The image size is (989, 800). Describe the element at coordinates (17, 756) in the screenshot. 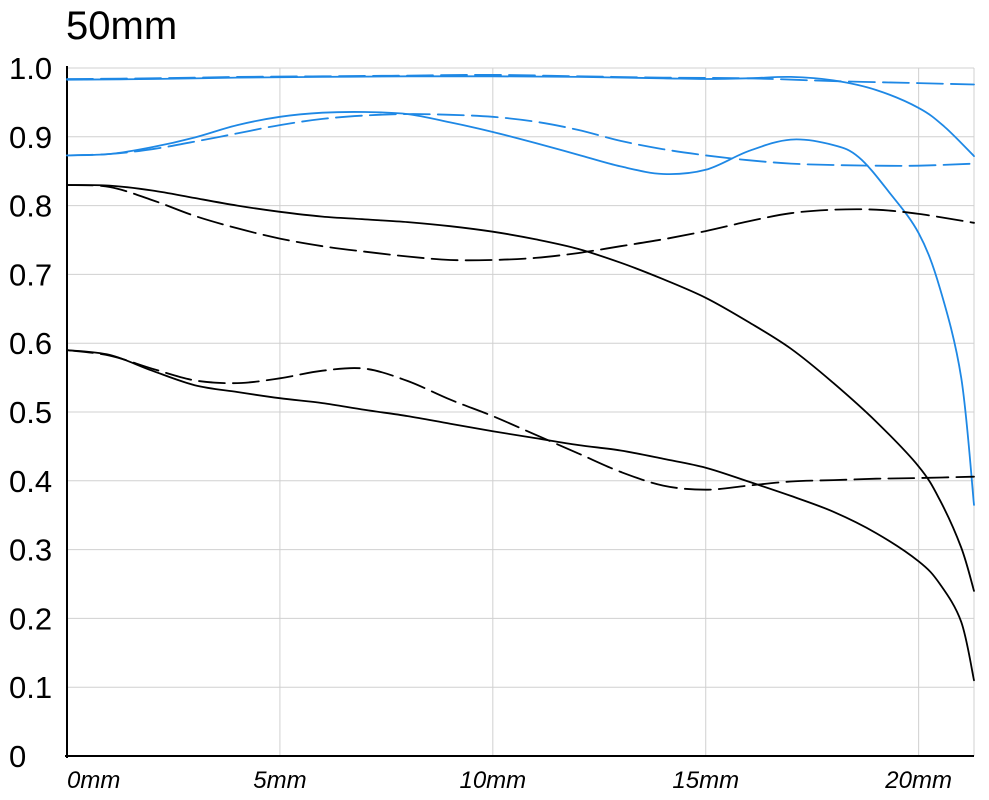

I see `y-tick-label: 0` at that location.